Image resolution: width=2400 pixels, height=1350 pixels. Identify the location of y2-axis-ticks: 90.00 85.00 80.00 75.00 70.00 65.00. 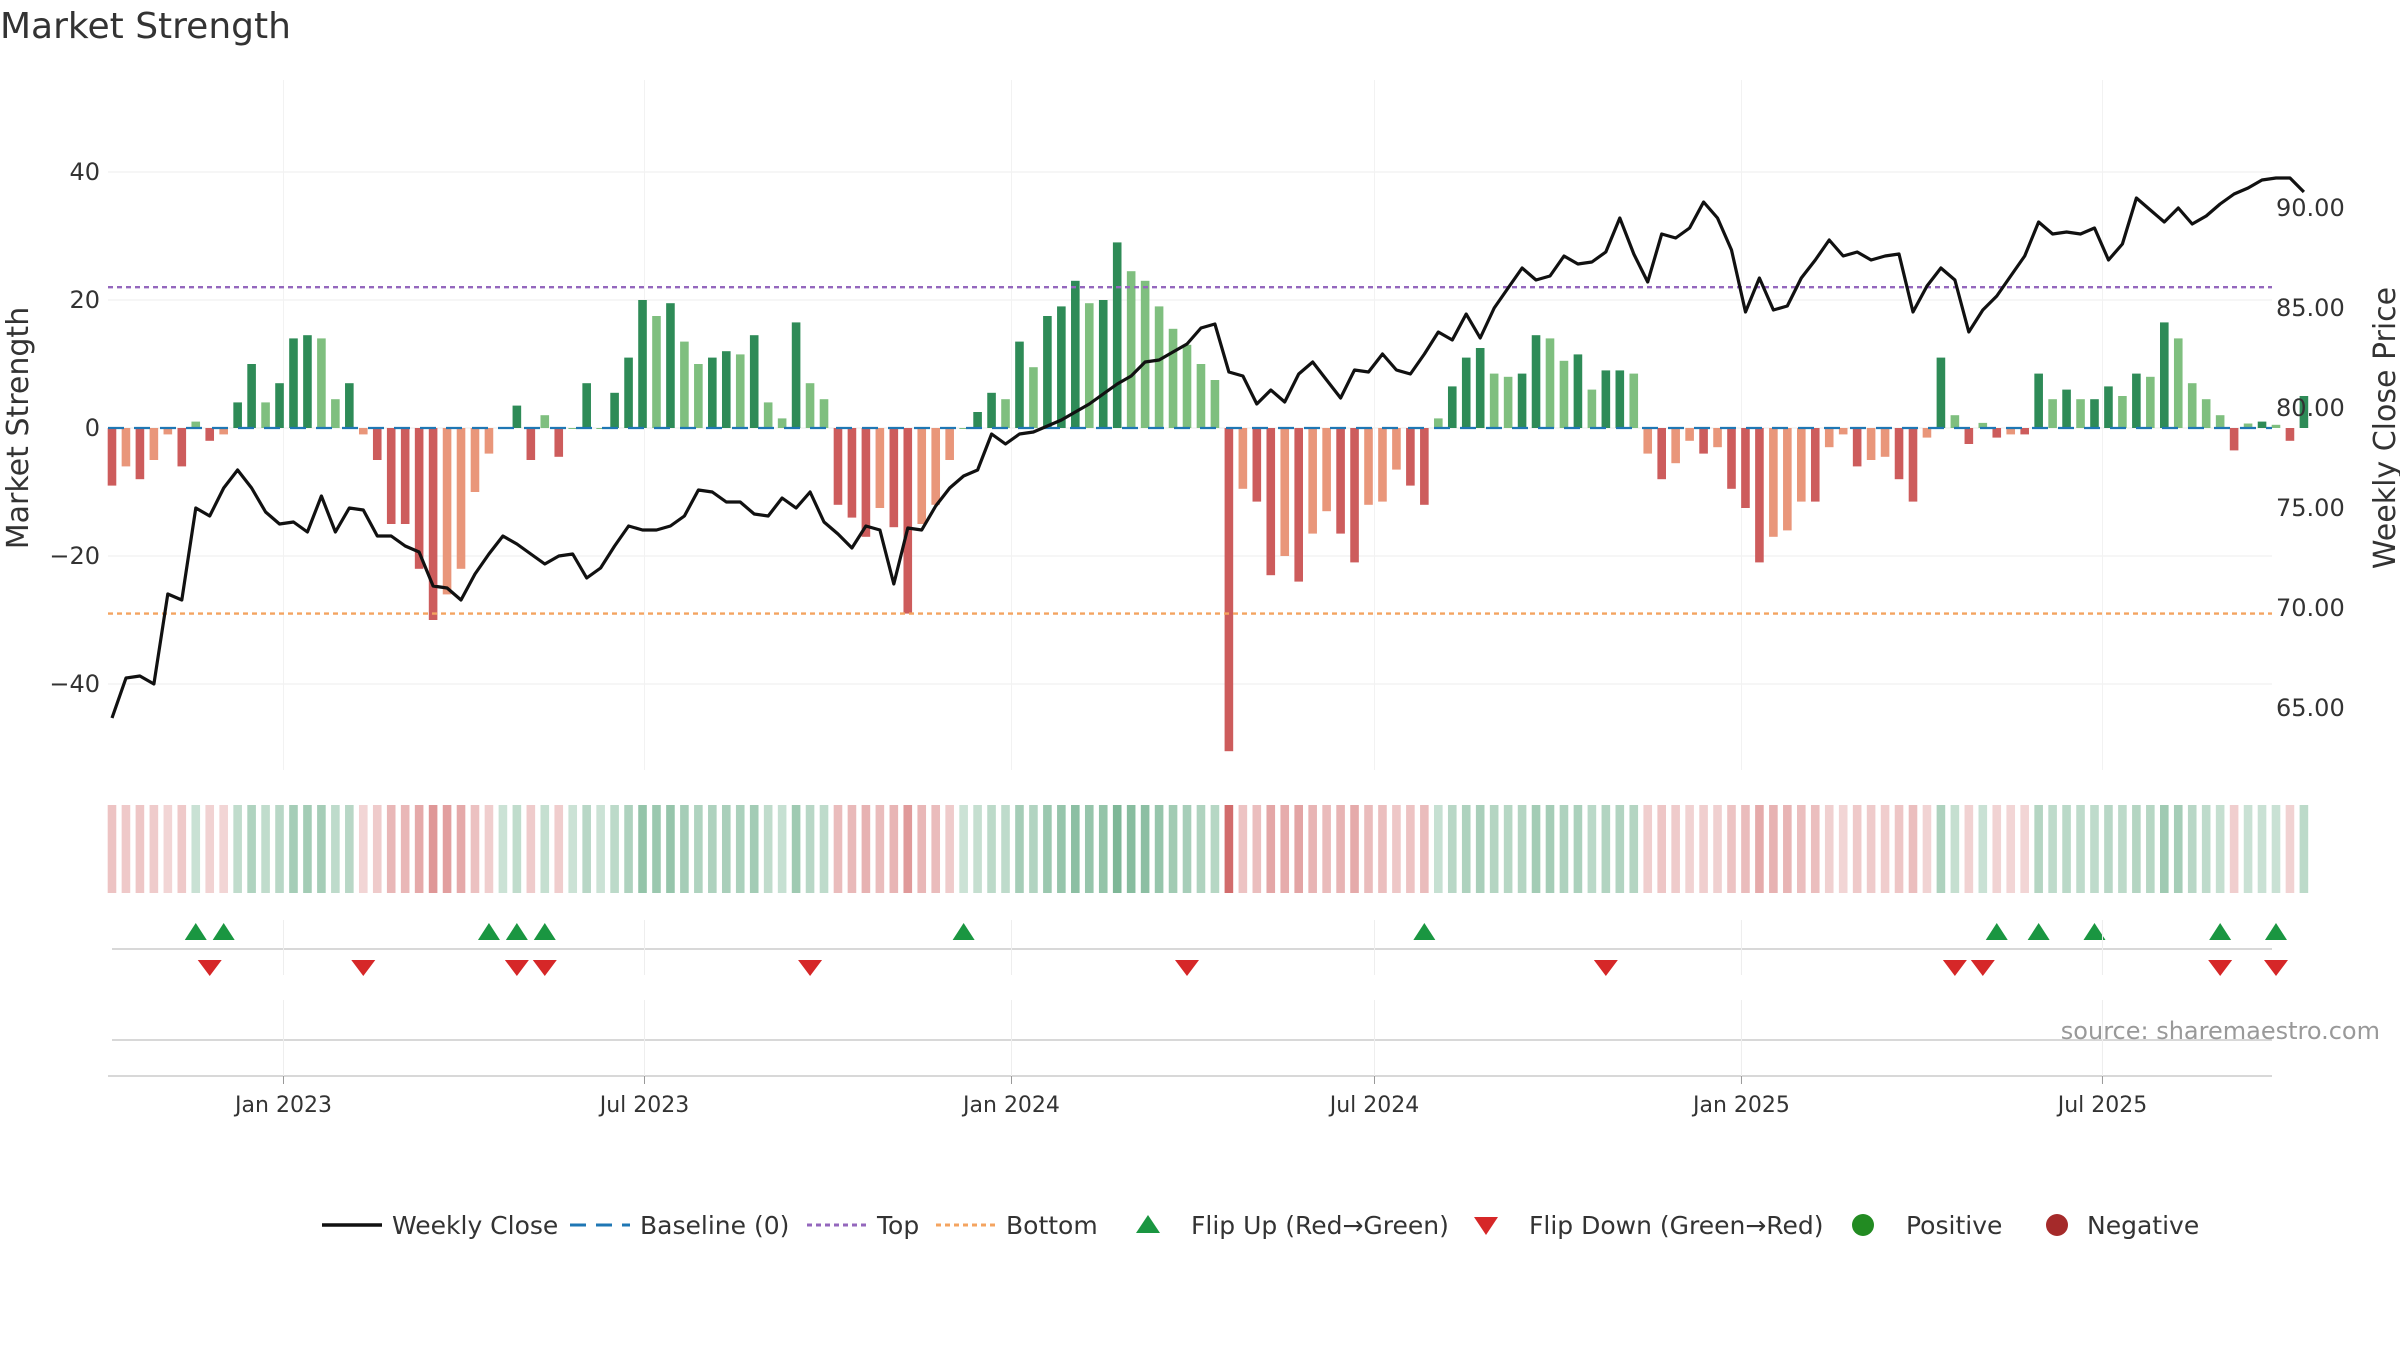
(2310, 458).